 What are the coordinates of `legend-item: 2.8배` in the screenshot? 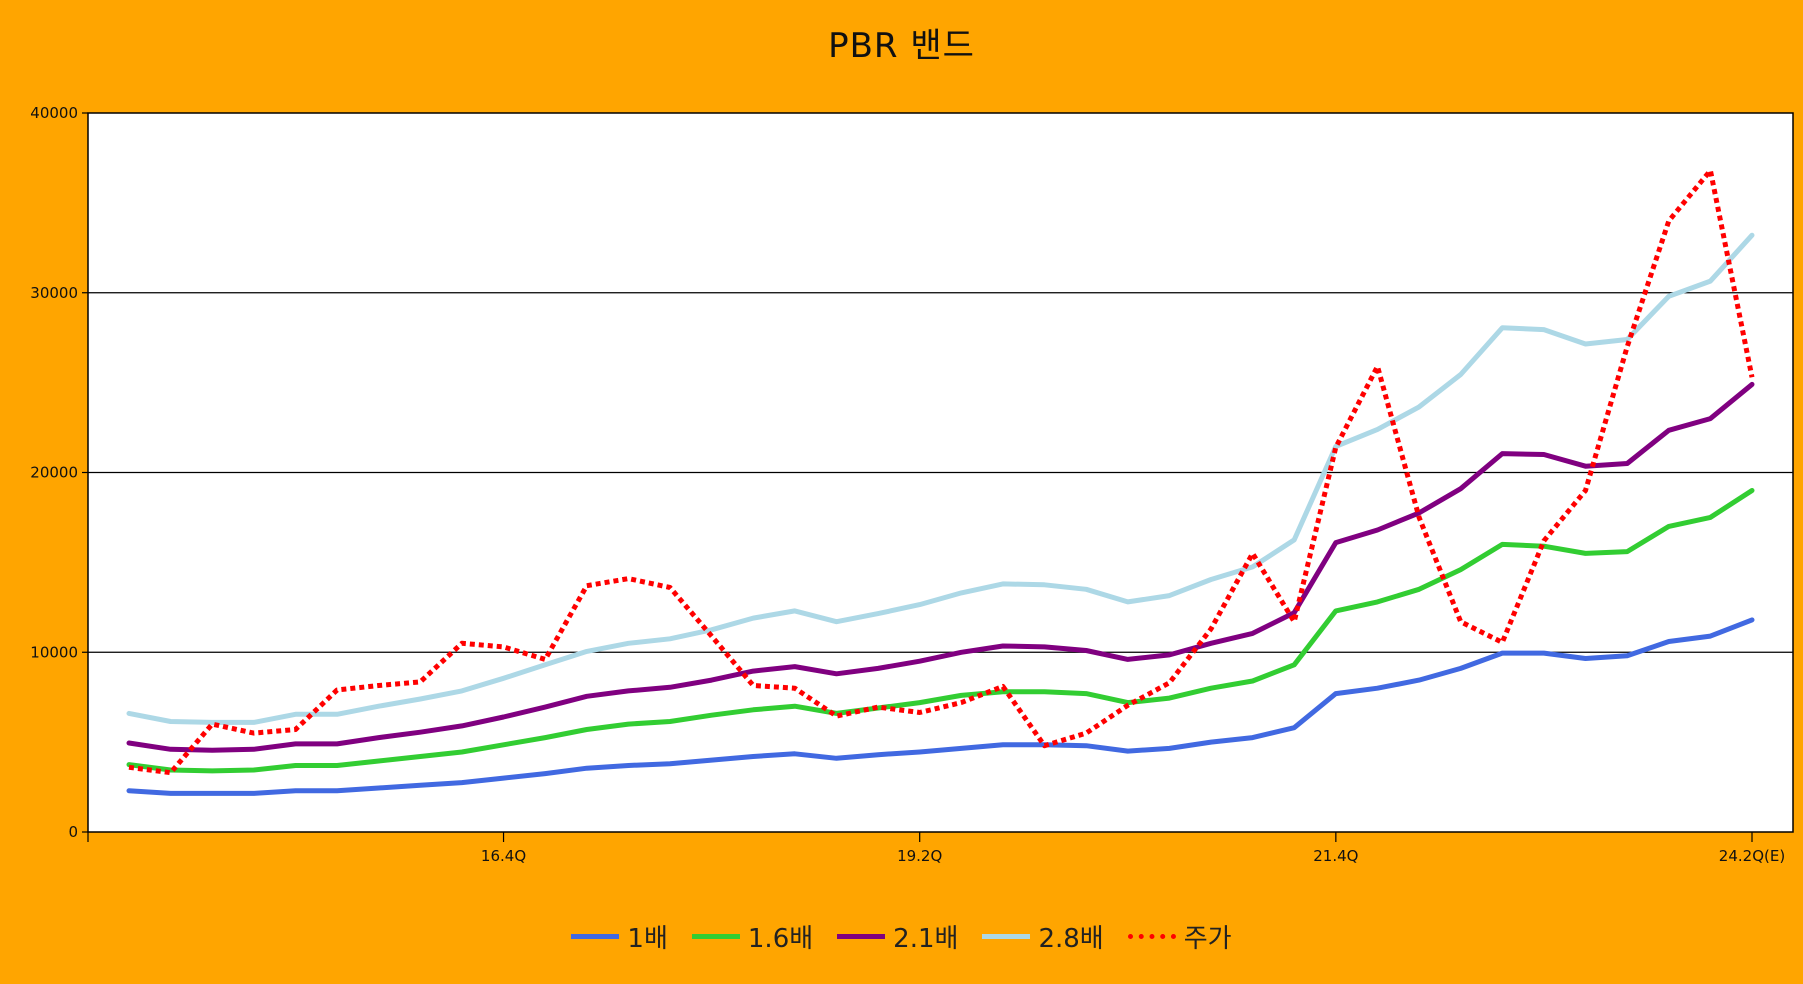 It's located at (1043, 936).